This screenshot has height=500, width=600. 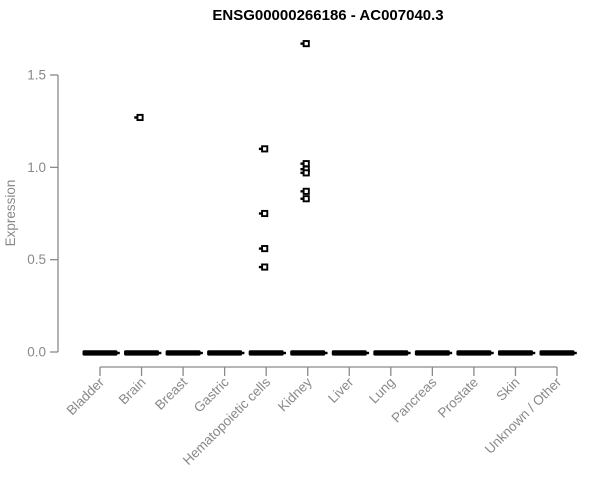 I want to click on y-tick-label: 0.0, so click(x=36, y=352).